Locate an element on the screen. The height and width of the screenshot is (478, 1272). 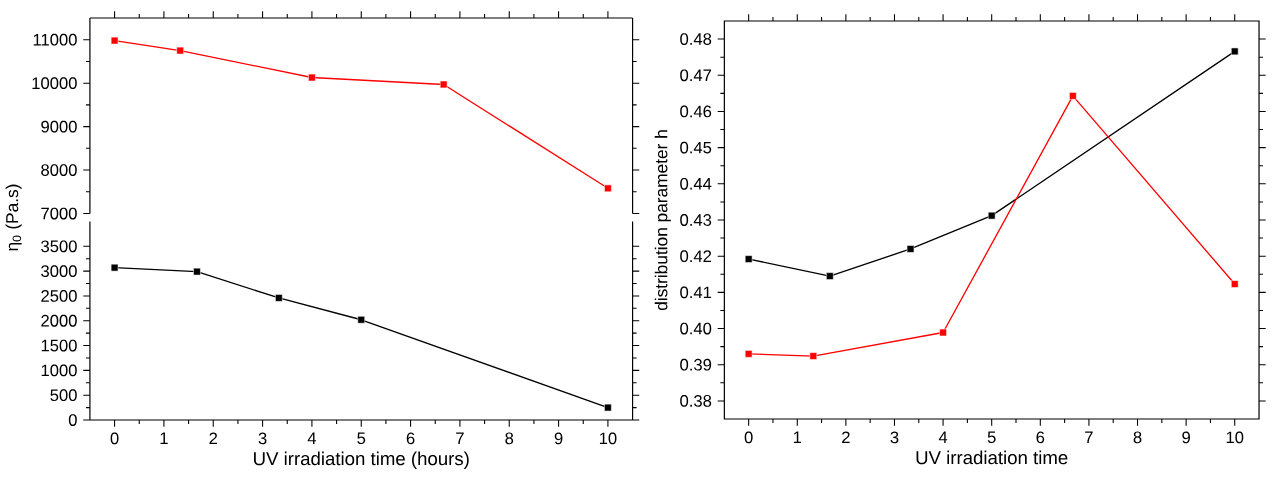
y-tick-label: 1500 is located at coordinates (59, 345).